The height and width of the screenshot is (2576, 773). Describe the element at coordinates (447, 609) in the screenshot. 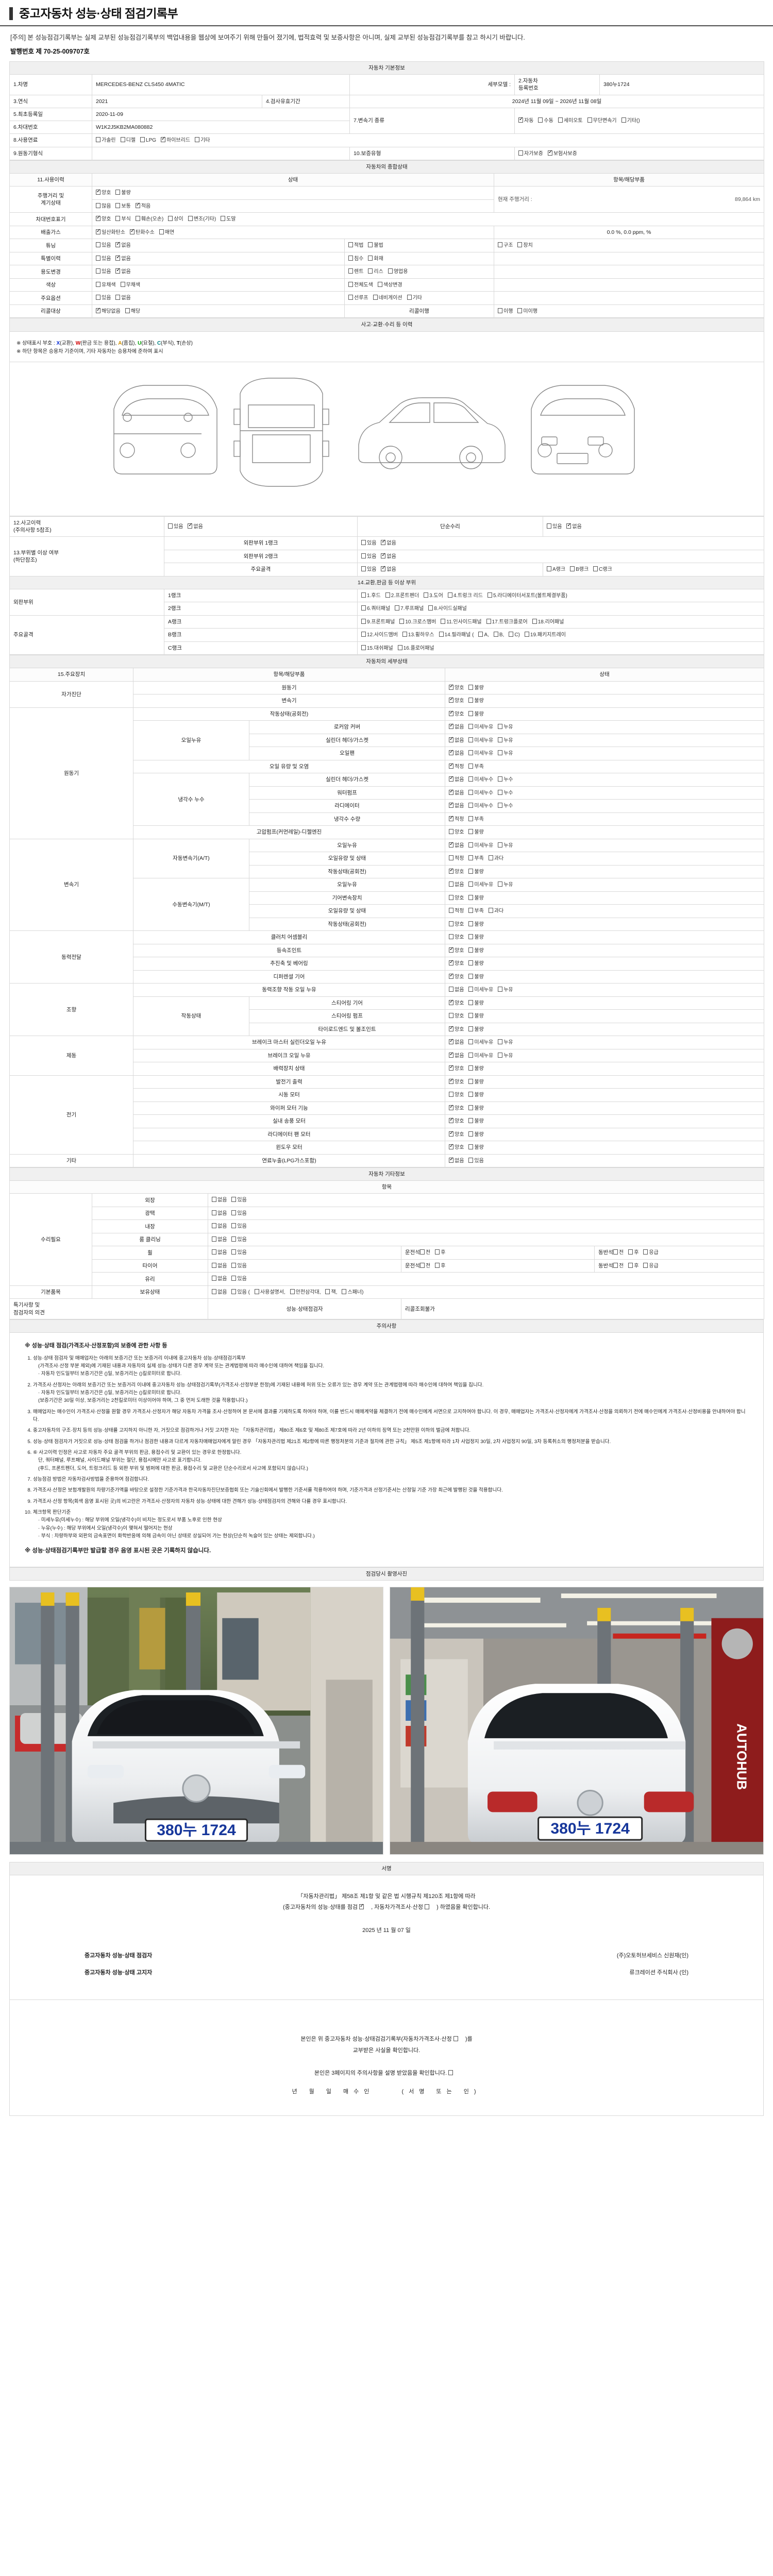

I see `checkbox-option-2: 8.사이드실패널` at that location.